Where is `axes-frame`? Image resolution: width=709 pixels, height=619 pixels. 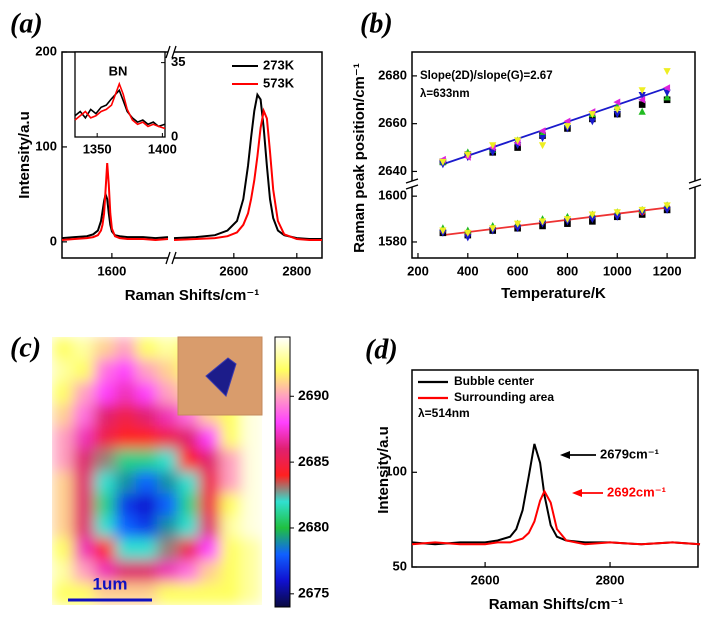 axes-frame is located at coordinates (553, 155).